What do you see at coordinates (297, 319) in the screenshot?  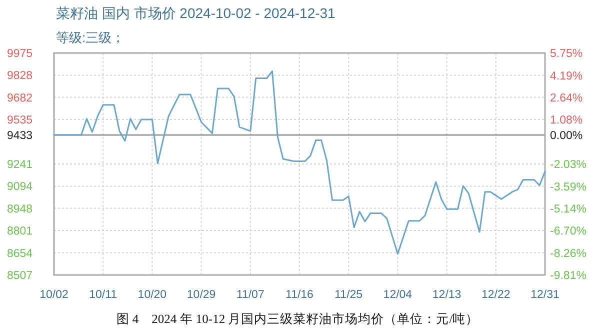 I see `caption: 图 4 2024 年 10-12 月国内三级菜籽油市场均价（单位：元/吨）` at bounding box center [297, 319].